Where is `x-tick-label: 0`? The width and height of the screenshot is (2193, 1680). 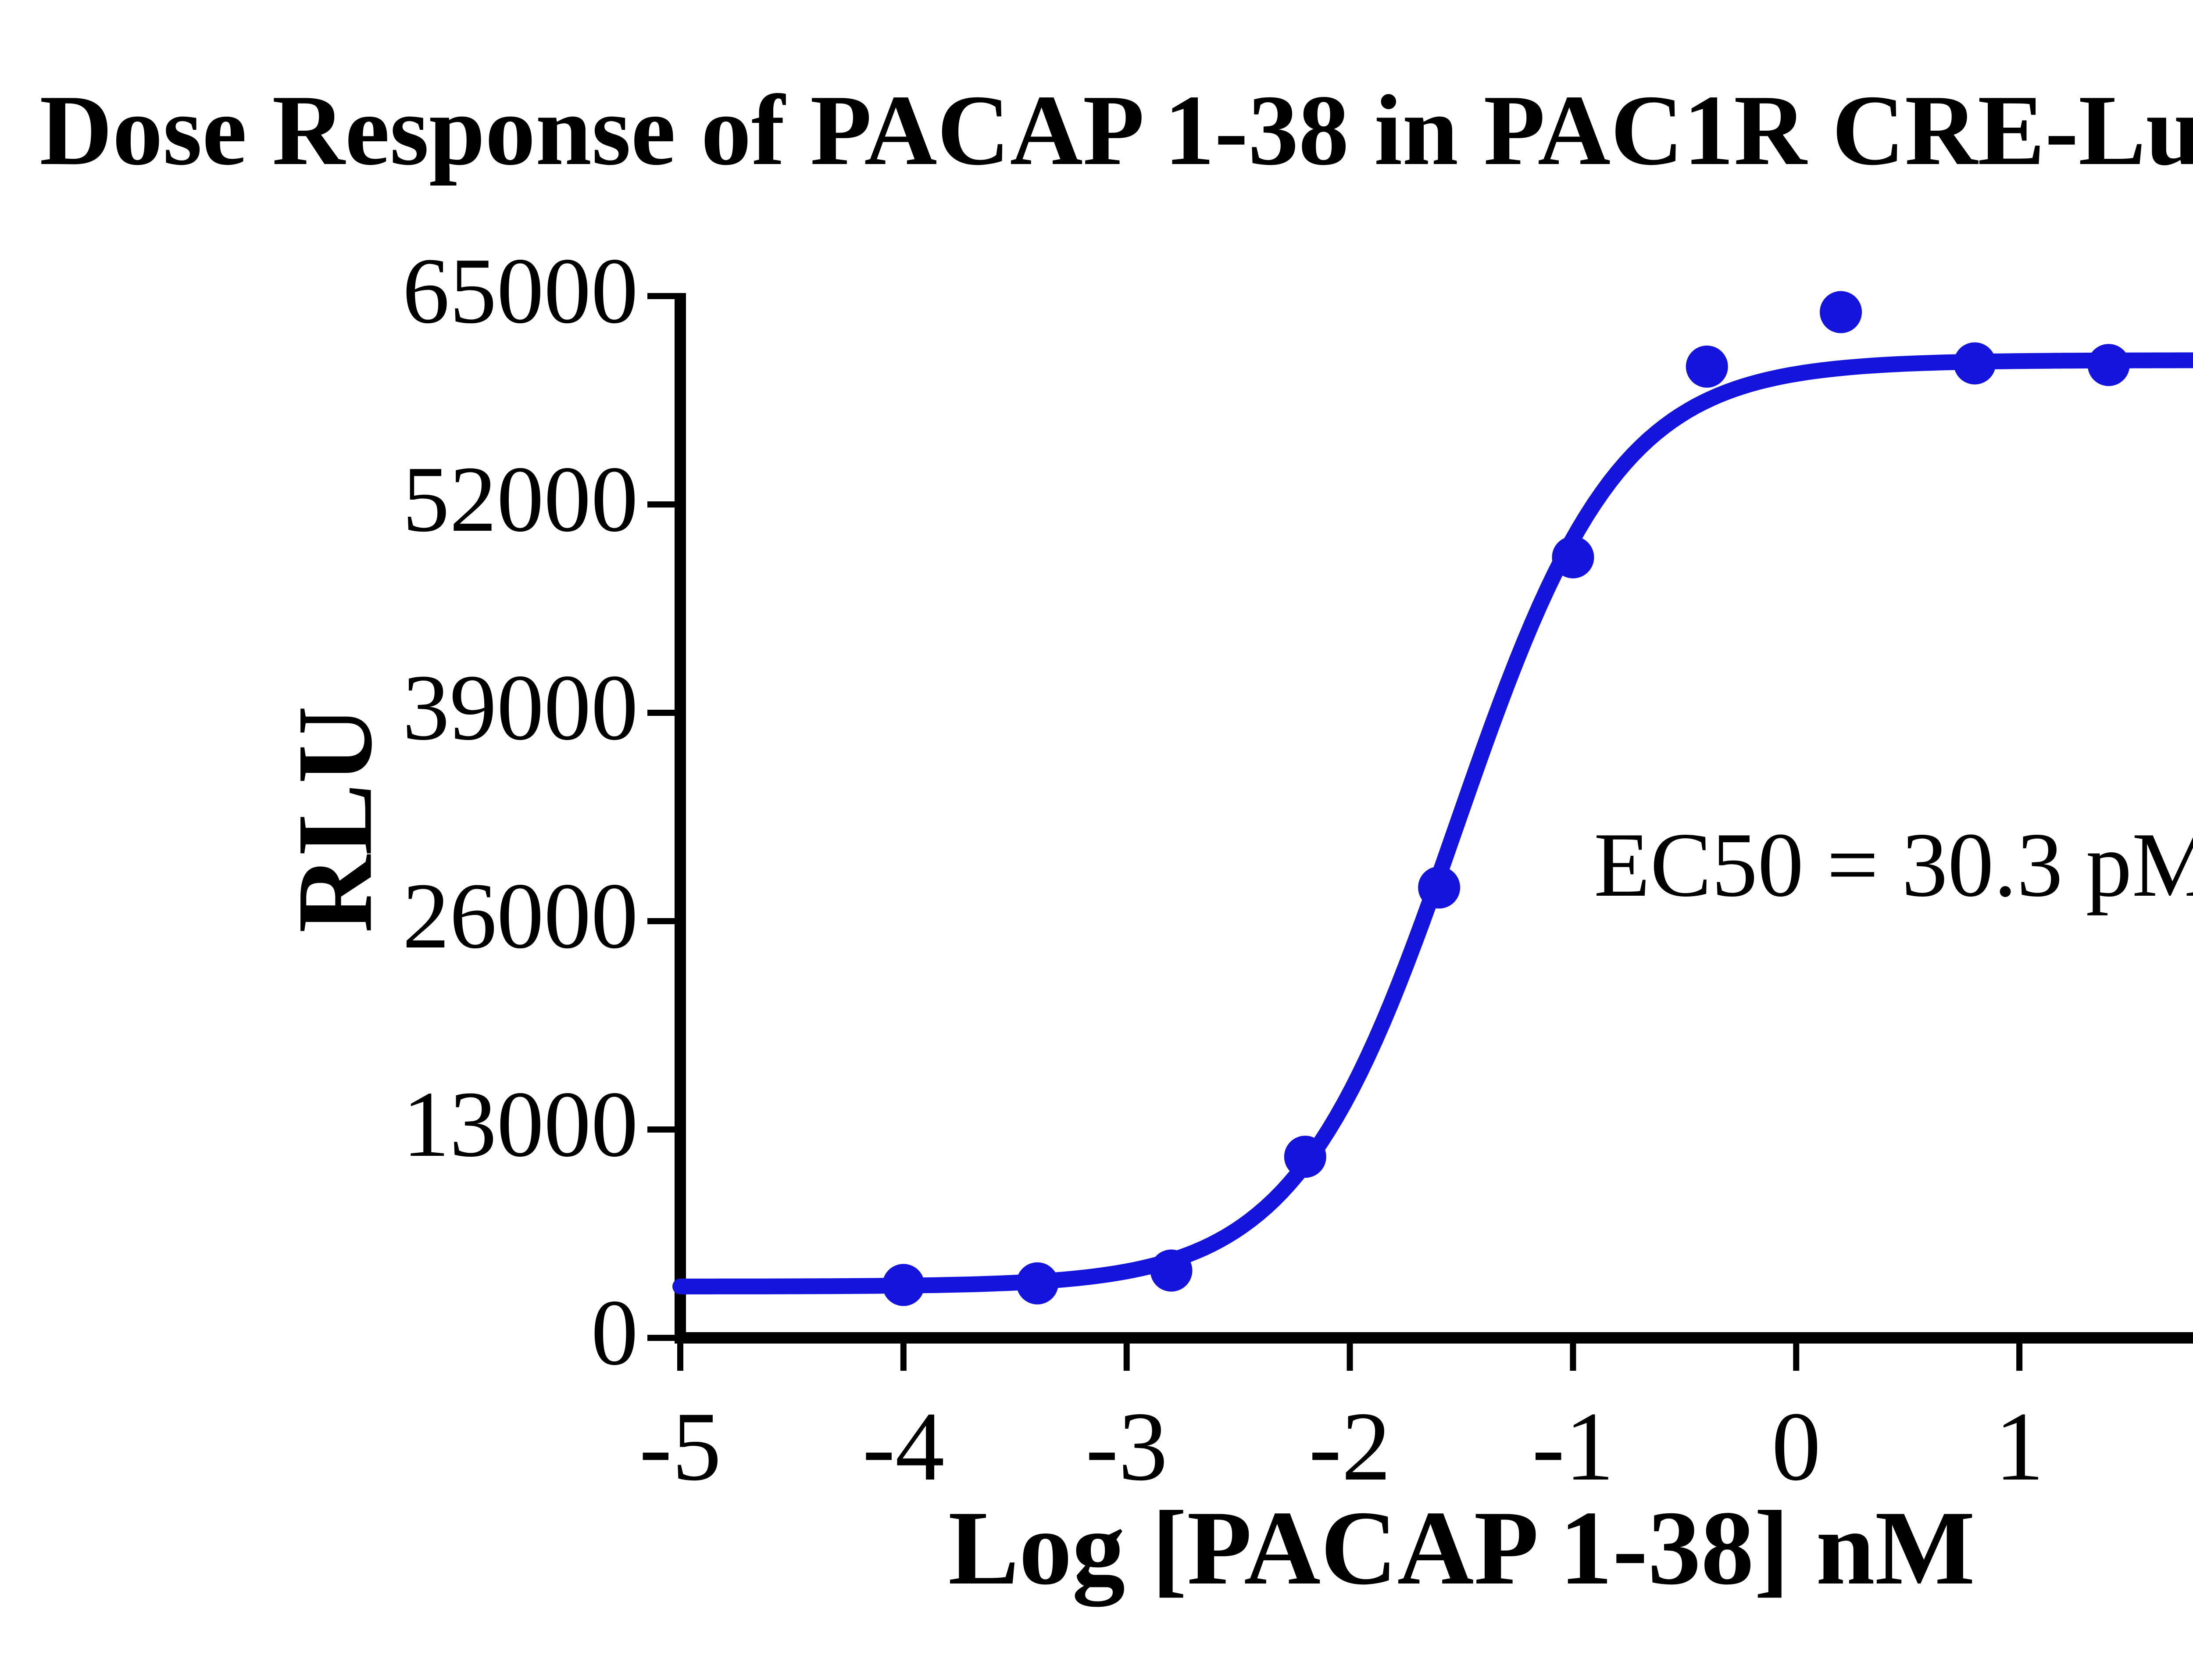 x-tick-label: 0 is located at coordinates (1796, 1446).